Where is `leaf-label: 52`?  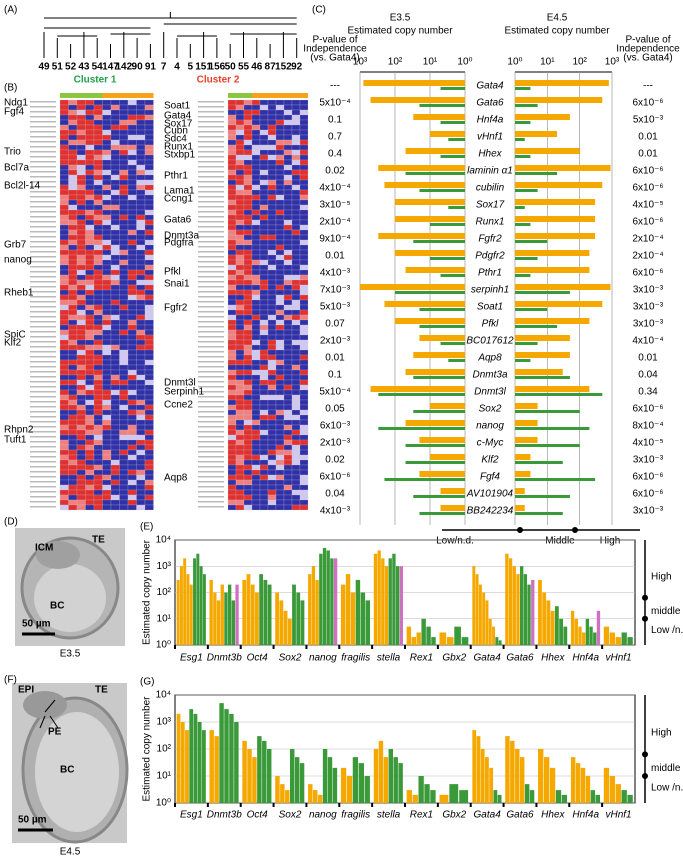
leaf-label: 52 is located at coordinates (71, 67).